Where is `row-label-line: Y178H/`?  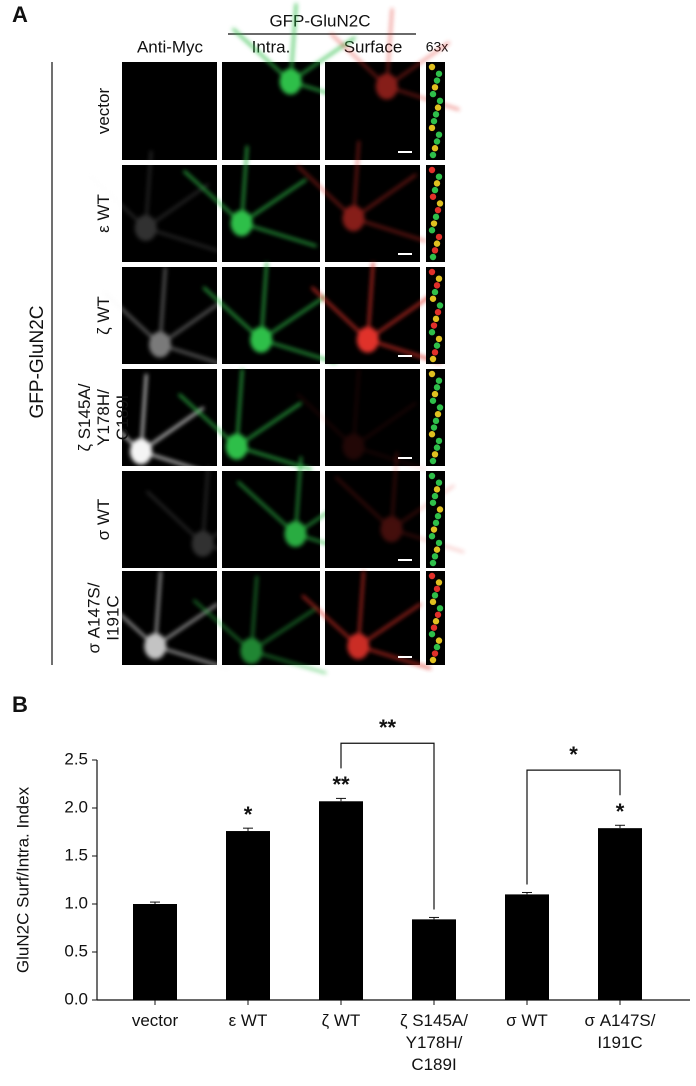 row-label-line: Y178H/ is located at coordinates (103, 417).